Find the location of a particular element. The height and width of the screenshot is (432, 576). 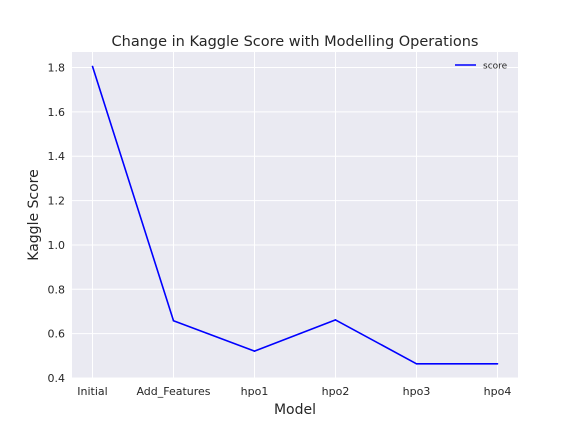

x-tick-label: hpo3 is located at coordinates (417, 391).